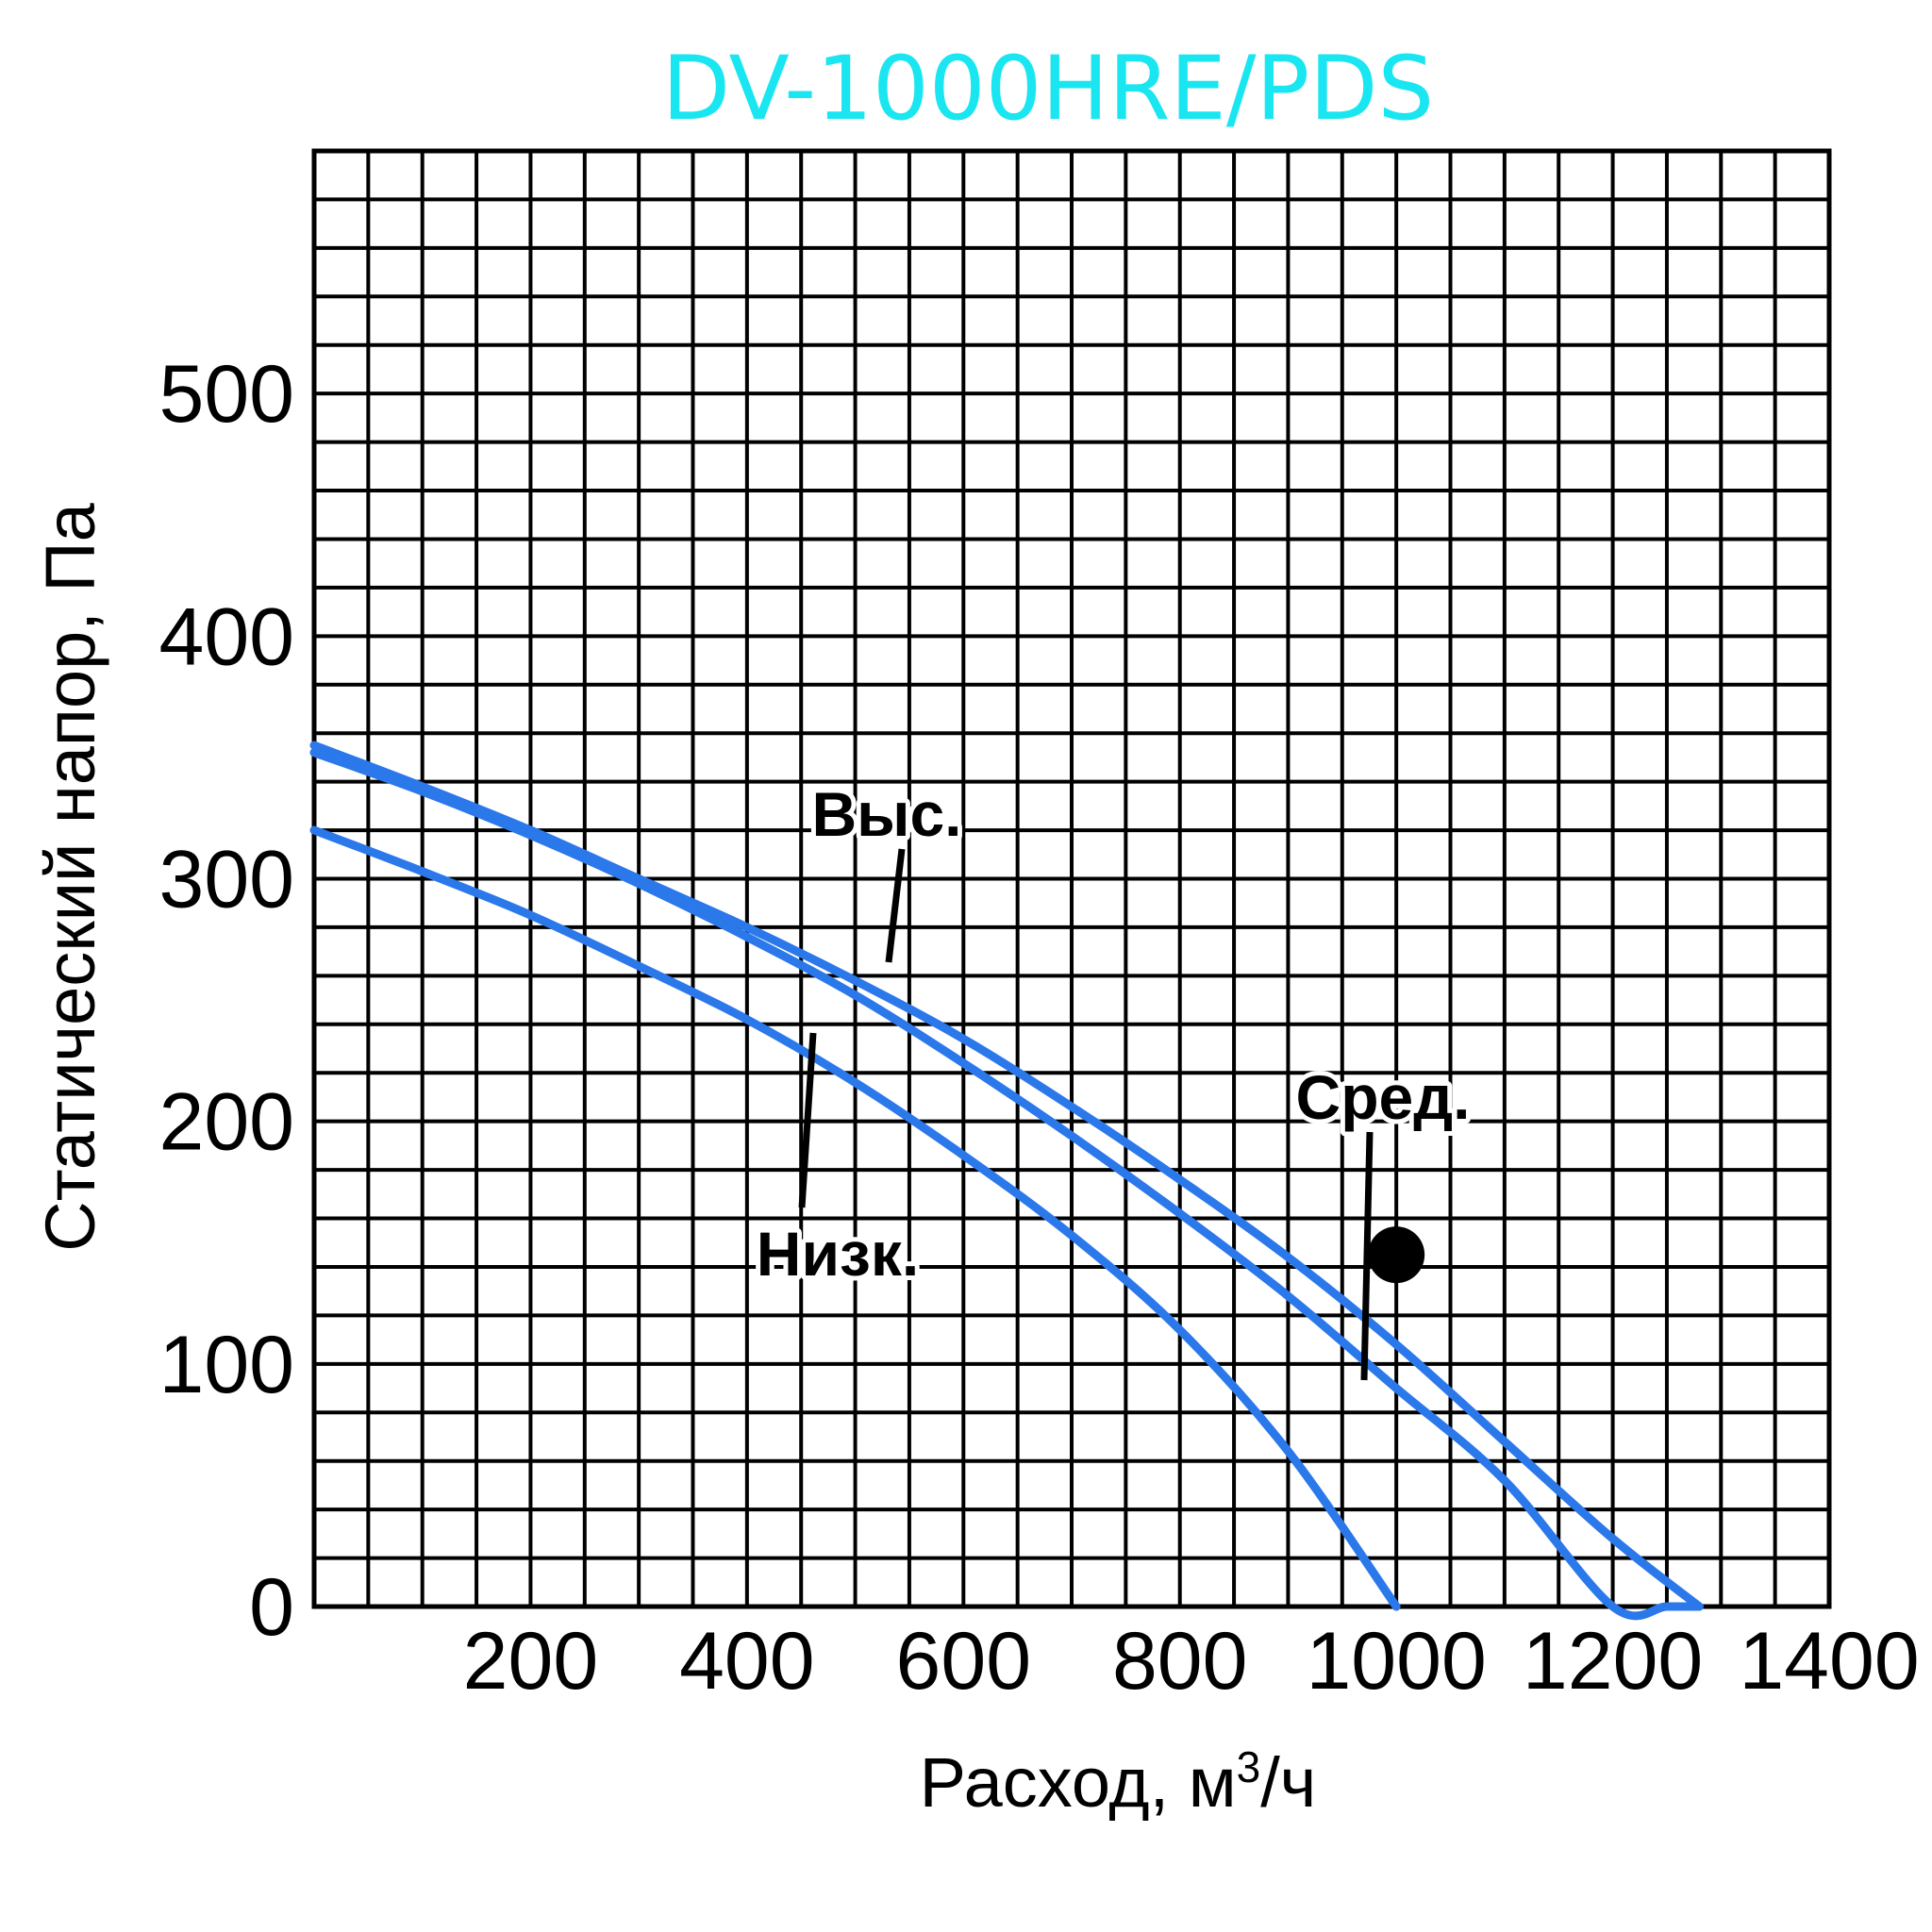 Image resolution: width=1932 pixels, height=1932 pixels. Describe the element at coordinates (227, 1365) in the screenshot. I see `y-tick-label: 100` at that location.